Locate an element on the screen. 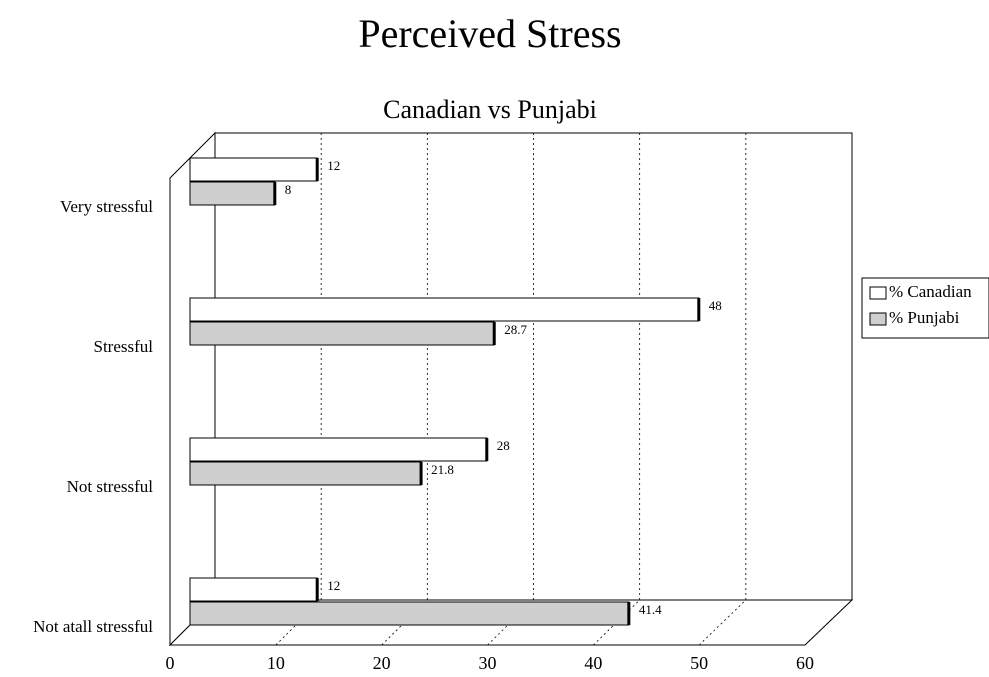  x-tick-label: 40 is located at coordinates (593, 663).